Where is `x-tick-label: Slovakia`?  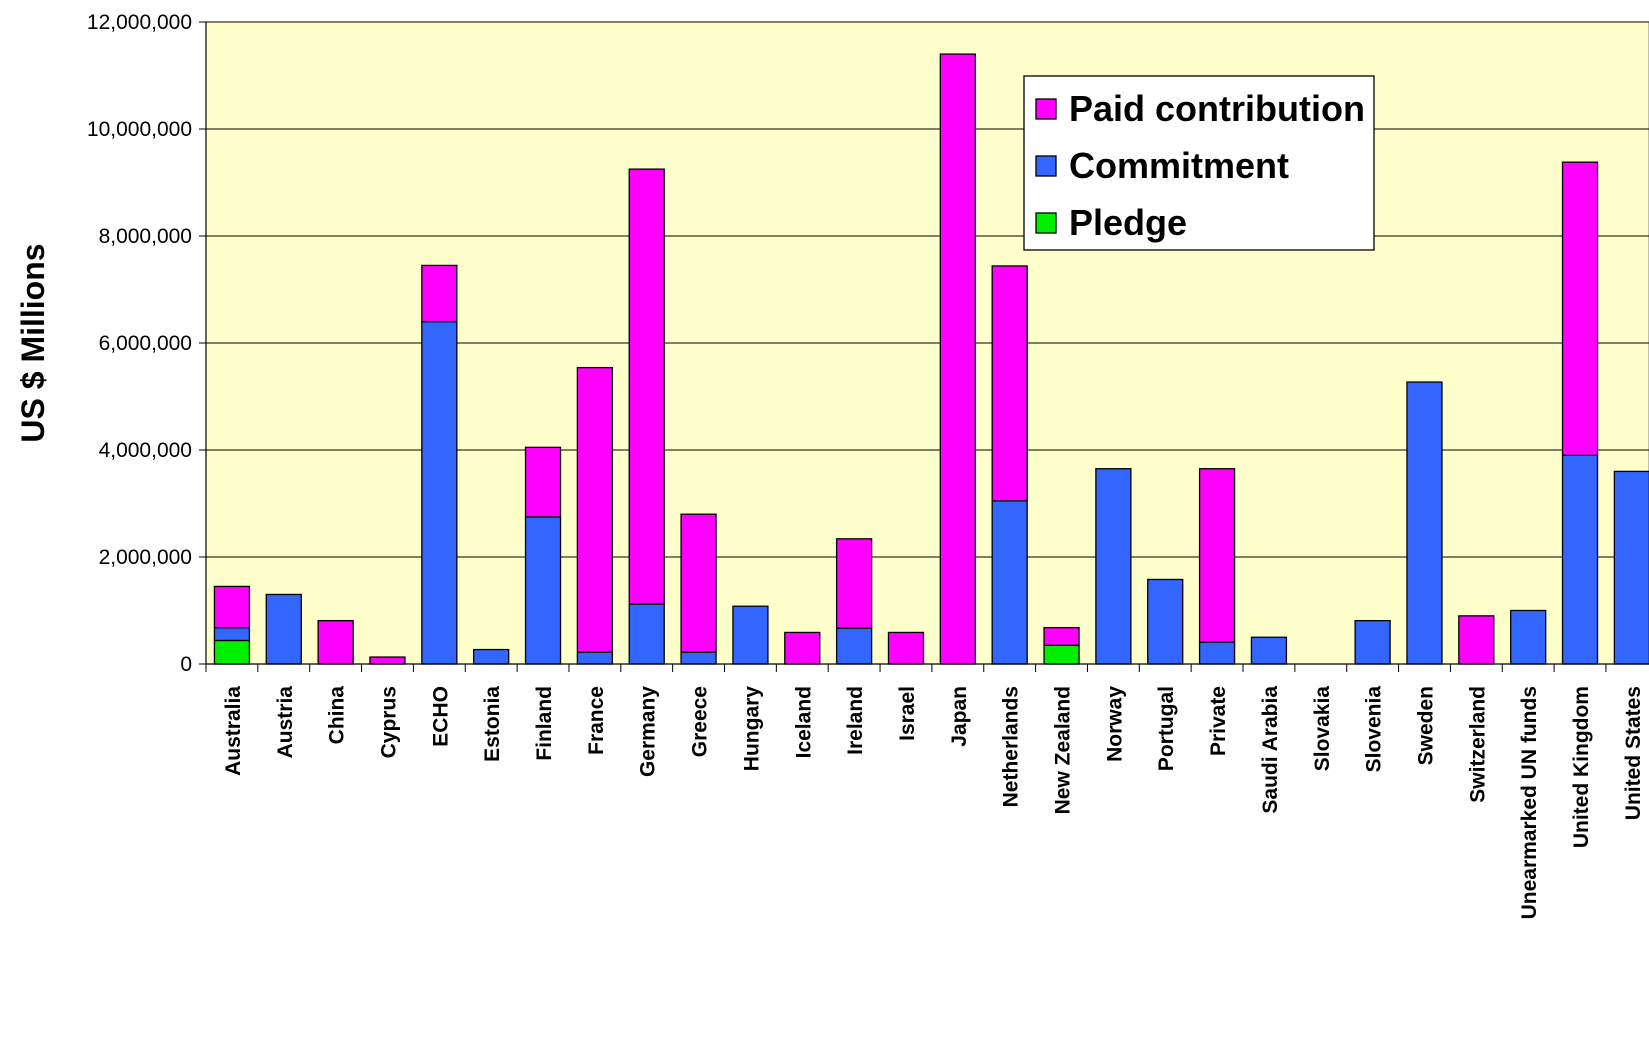 x-tick-label: Slovakia is located at coordinates (1322, 729).